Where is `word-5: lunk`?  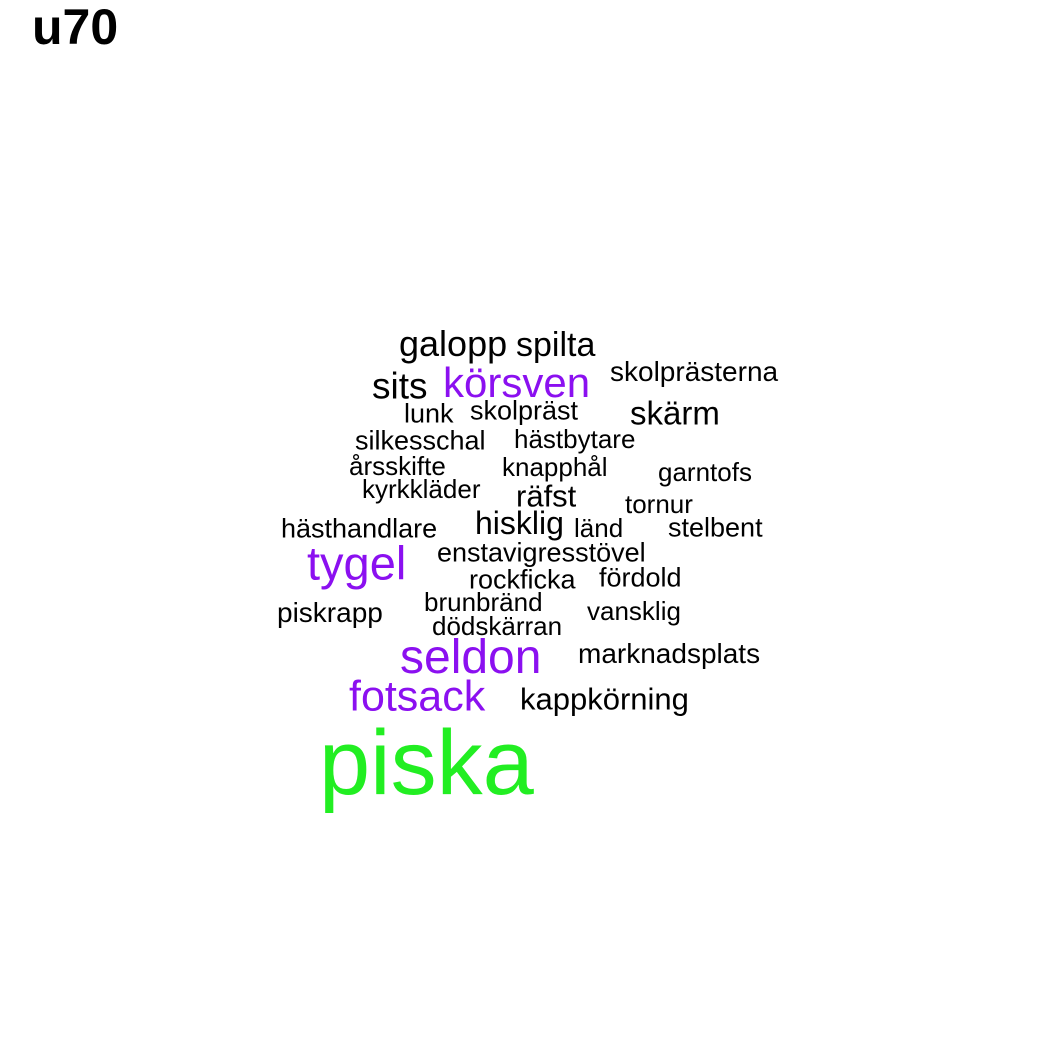
word-5: lunk is located at coordinates (429, 413).